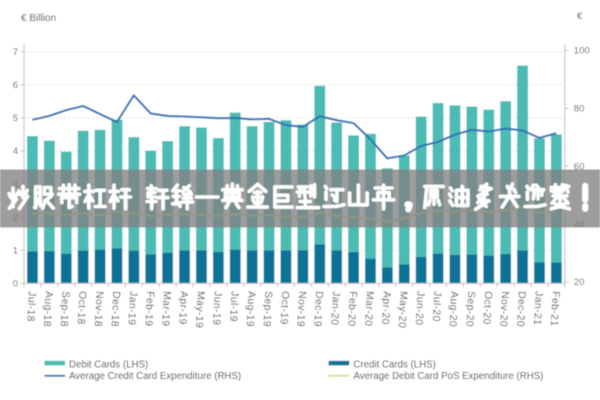 This screenshot has height=400, width=600. What do you see at coordinates (554, 309) in the screenshot?
I see `svg-text: Feb-21` at bounding box center [554, 309].